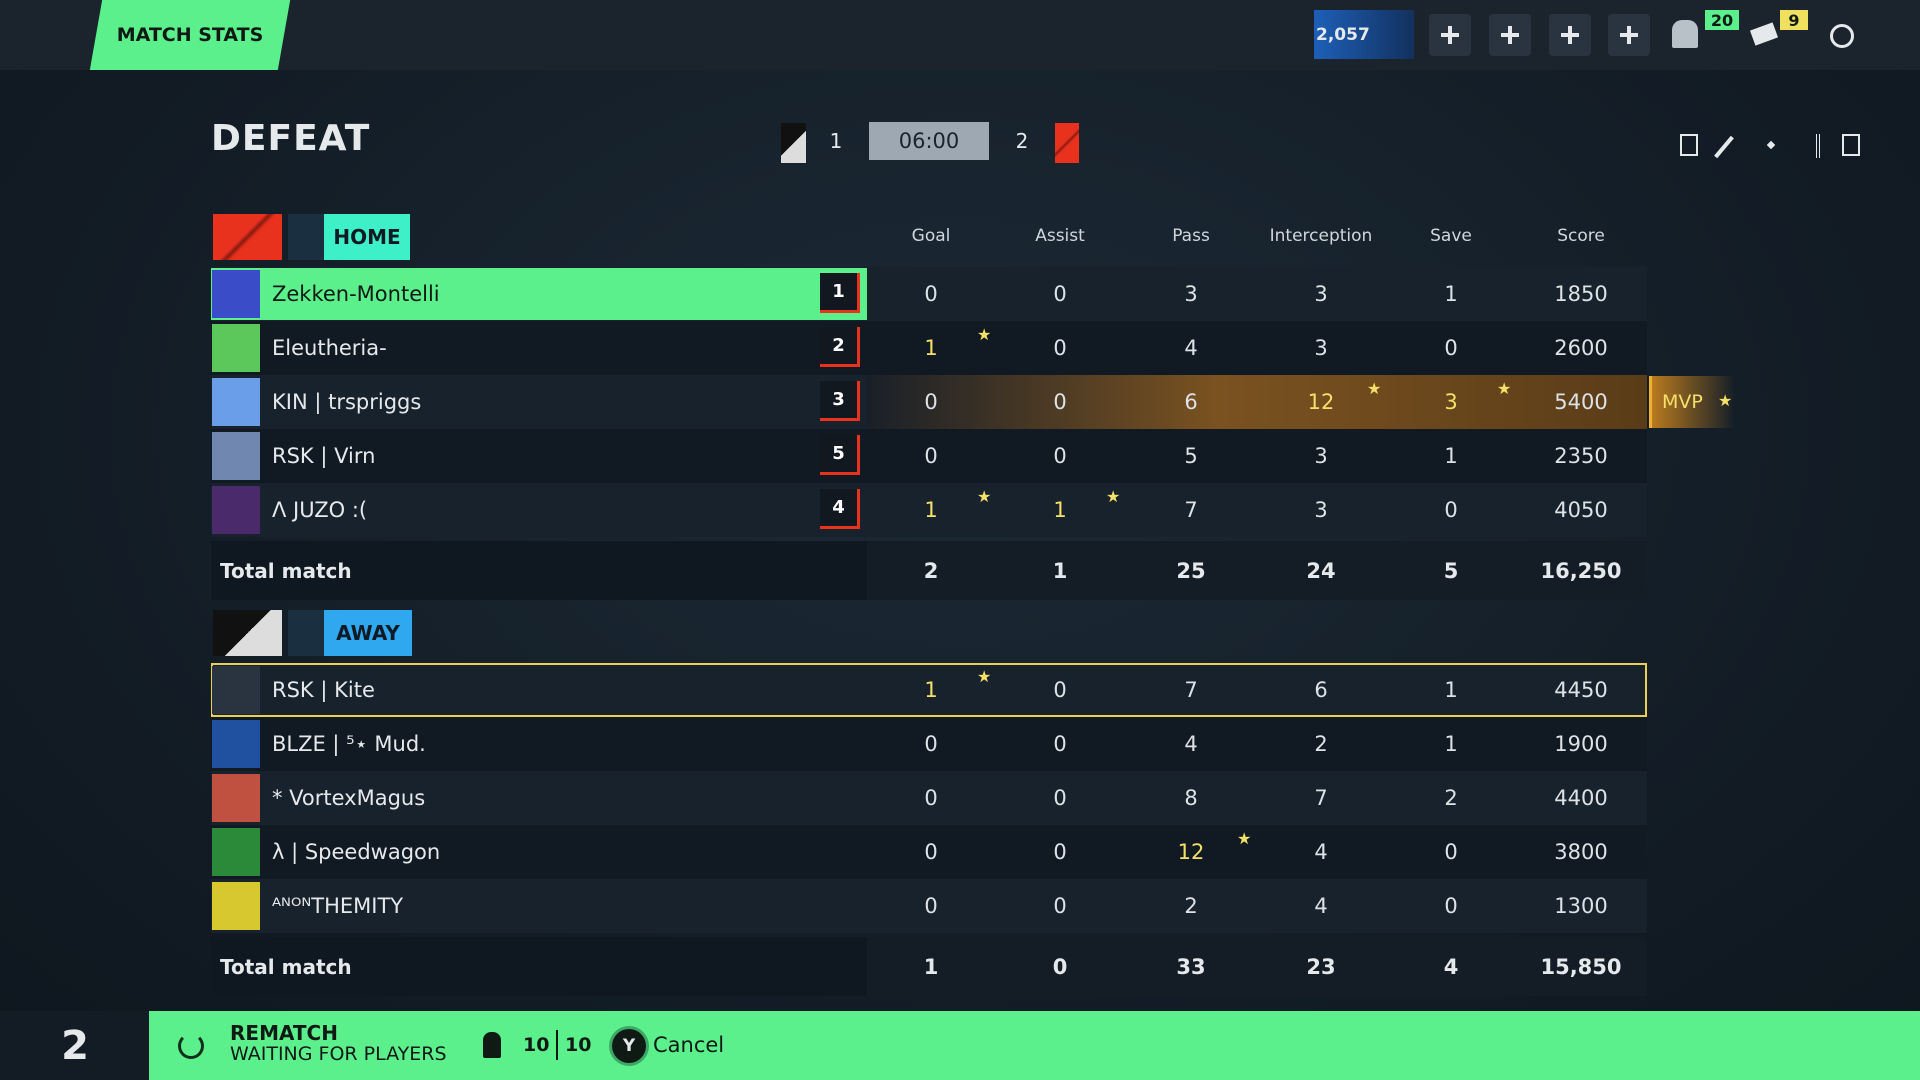 This screenshot has height=1080, width=1920. What do you see at coordinates (349, 744) in the screenshot?
I see `player-name: BLZE | ⁵⋆ Mud.` at bounding box center [349, 744].